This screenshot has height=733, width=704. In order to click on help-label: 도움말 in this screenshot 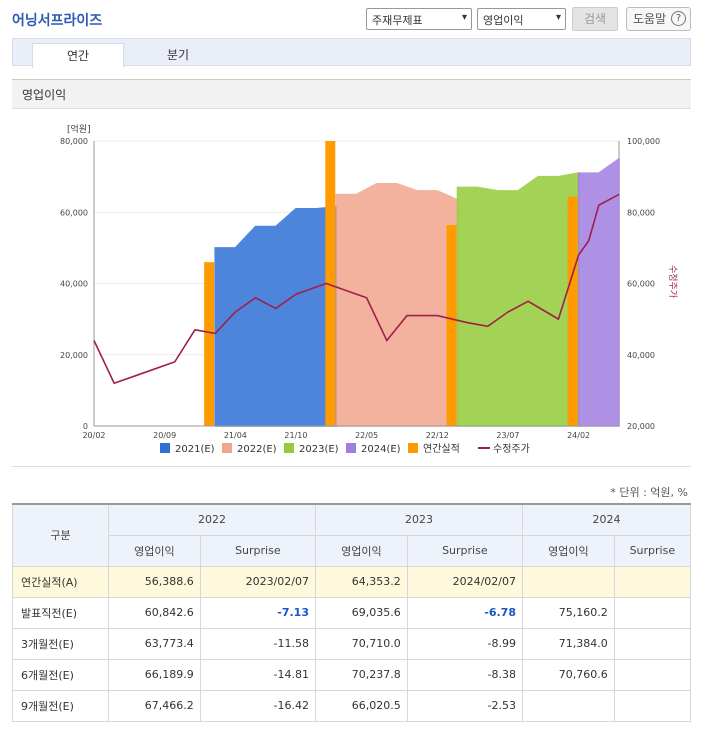, I will do `click(650, 19)`.